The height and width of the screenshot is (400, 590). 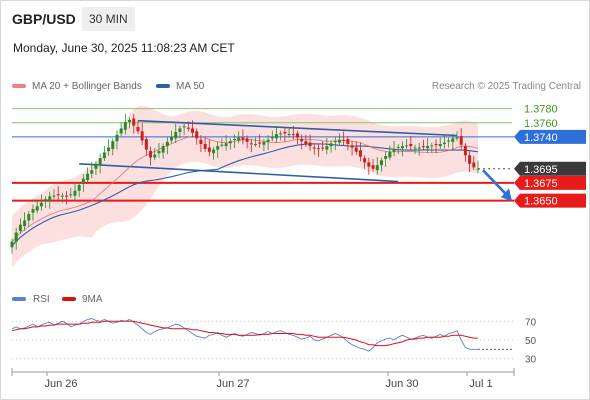 What do you see at coordinates (60, 384) in the screenshot?
I see `x-label-0: Jun 26` at bounding box center [60, 384].